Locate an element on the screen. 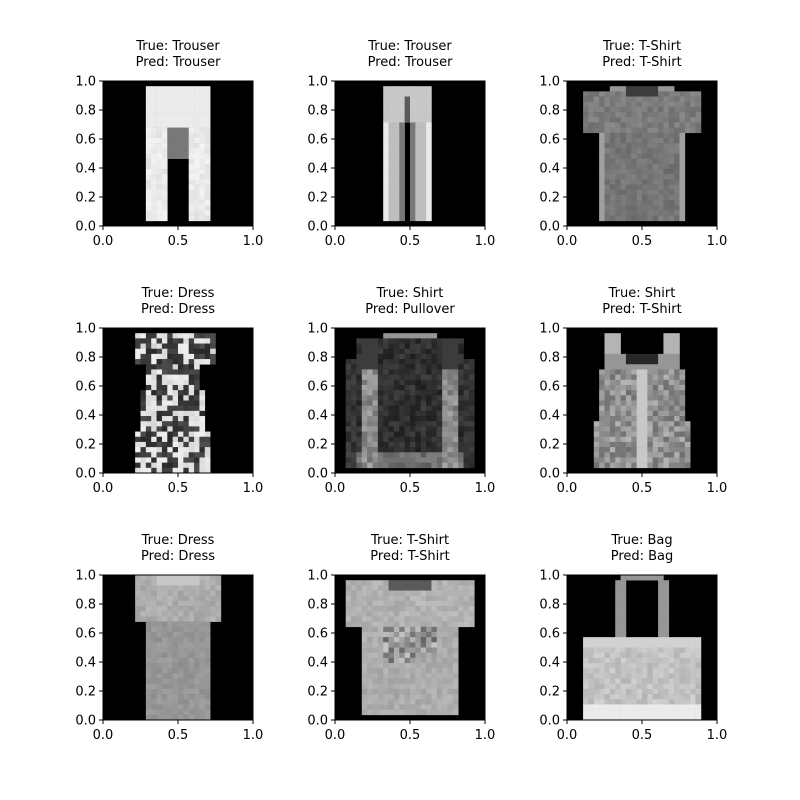 This screenshot has width=800, height=800. y-tick-label: 0.8 is located at coordinates (85, 358).